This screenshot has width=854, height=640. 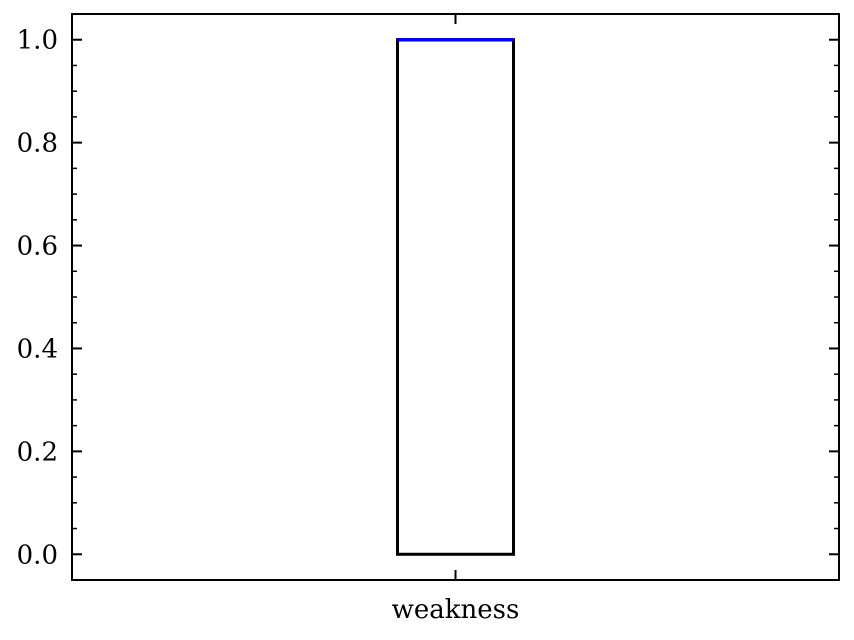 I want to click on boxes, so click(x=455, y=296).